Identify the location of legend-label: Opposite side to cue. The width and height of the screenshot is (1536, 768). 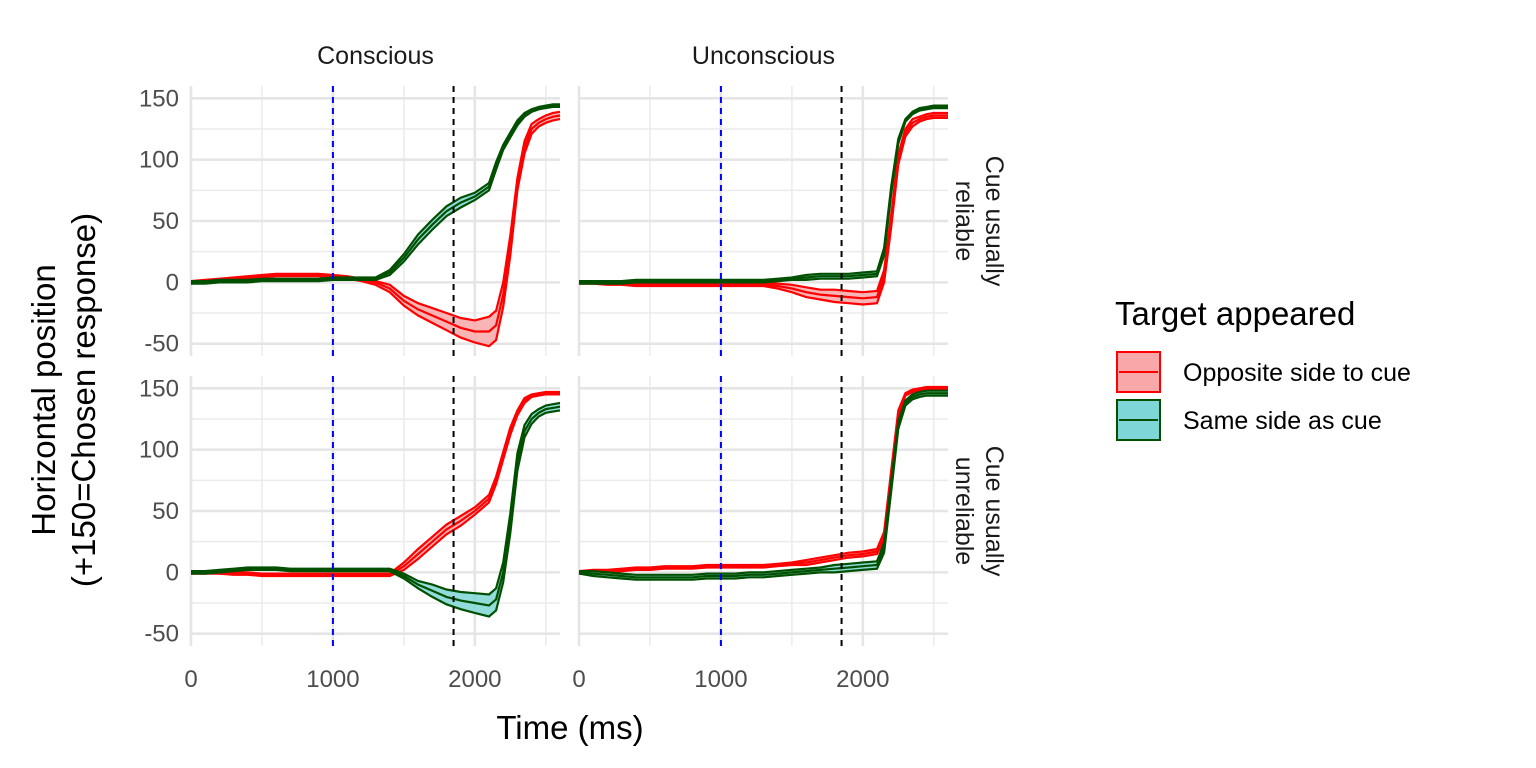
(1297, 373).